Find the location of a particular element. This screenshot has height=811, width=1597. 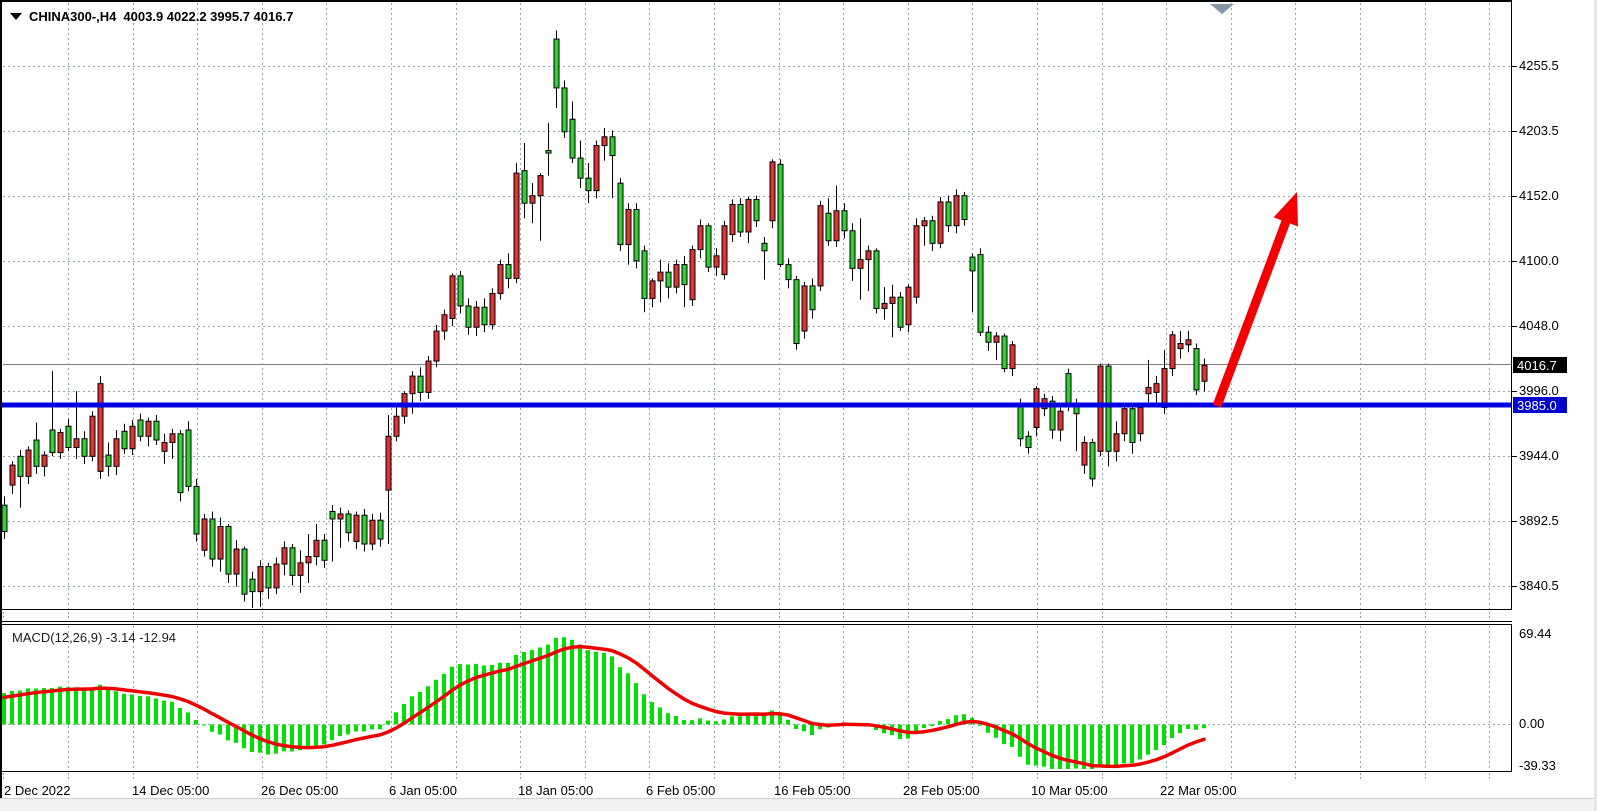

time-axis-label: 16 Feb 05:00 is located at coordinates (812, 790).